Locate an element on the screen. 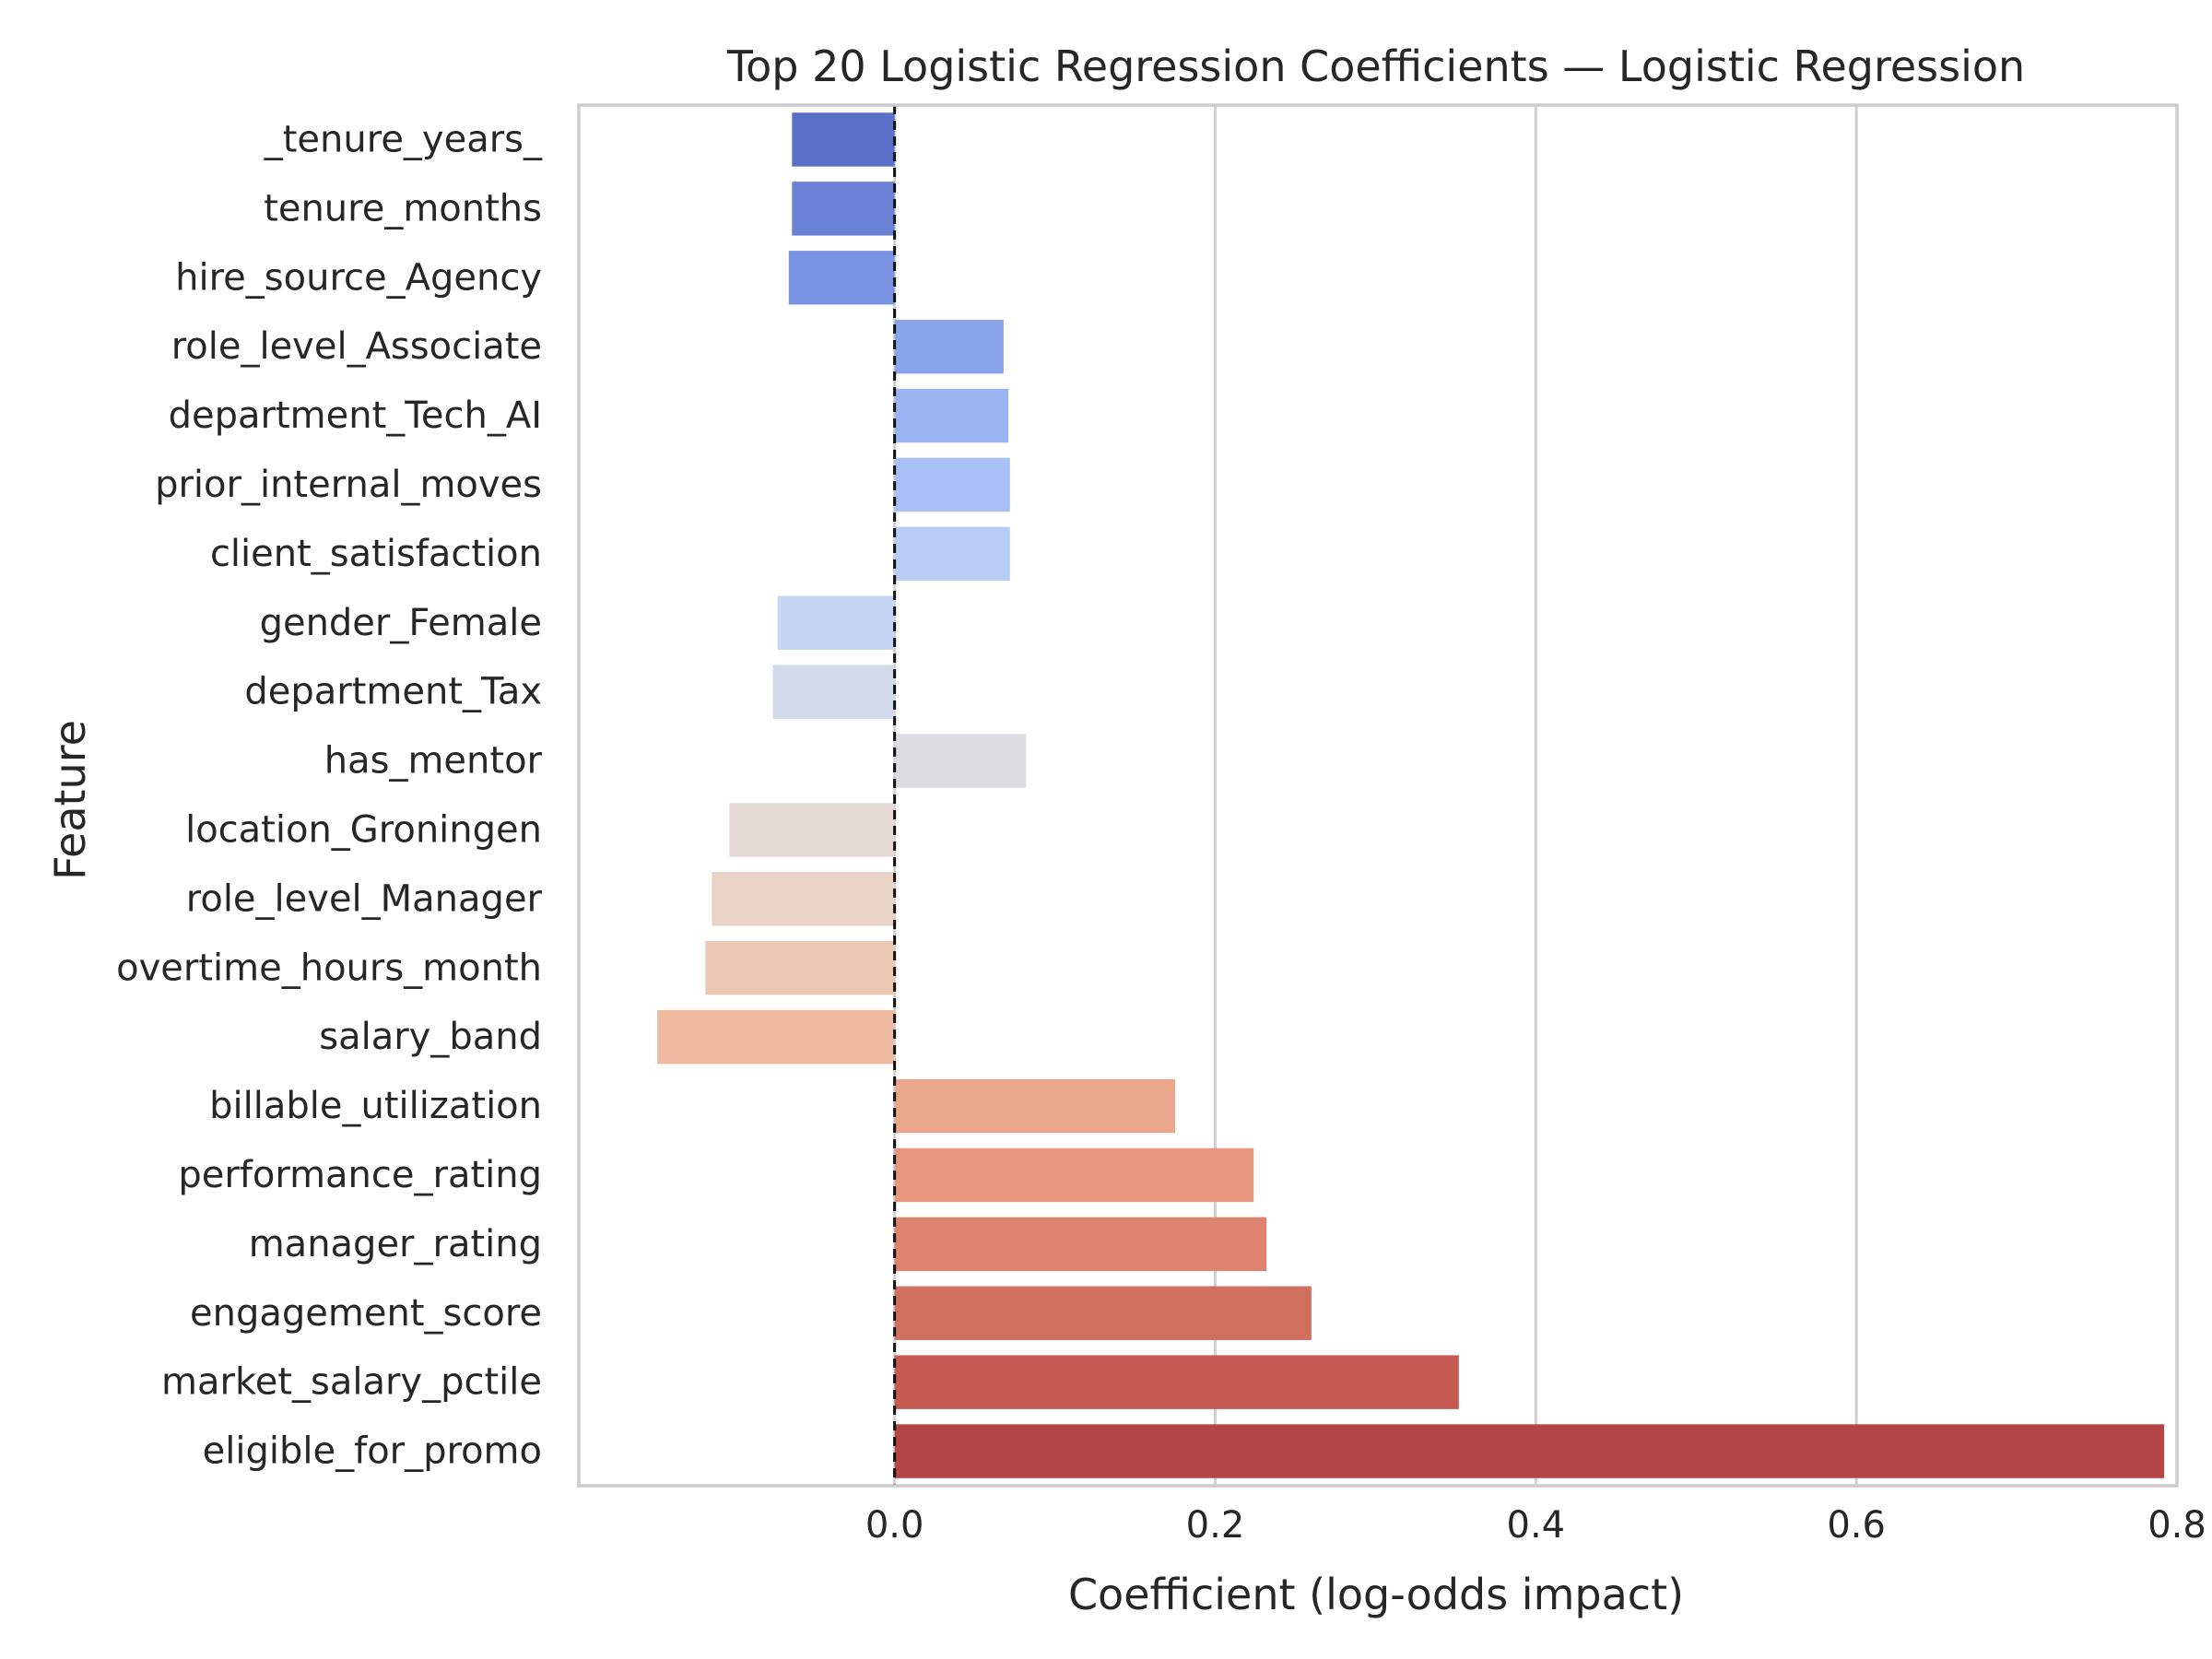 The image size is (2212, 1659). bar-location_Groningen is located at coordinates (812, 830).